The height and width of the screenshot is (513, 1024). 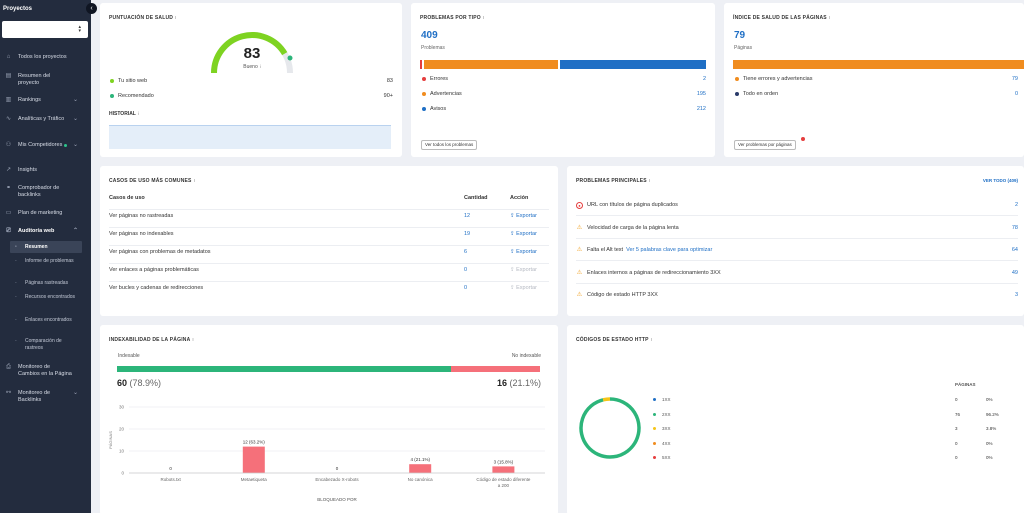 What do you see at coordinates (152, 181) in the screenshot?
I see `card-title: CASOS DE USO MÁS COMUNES i` at bounding box center [152, 181].